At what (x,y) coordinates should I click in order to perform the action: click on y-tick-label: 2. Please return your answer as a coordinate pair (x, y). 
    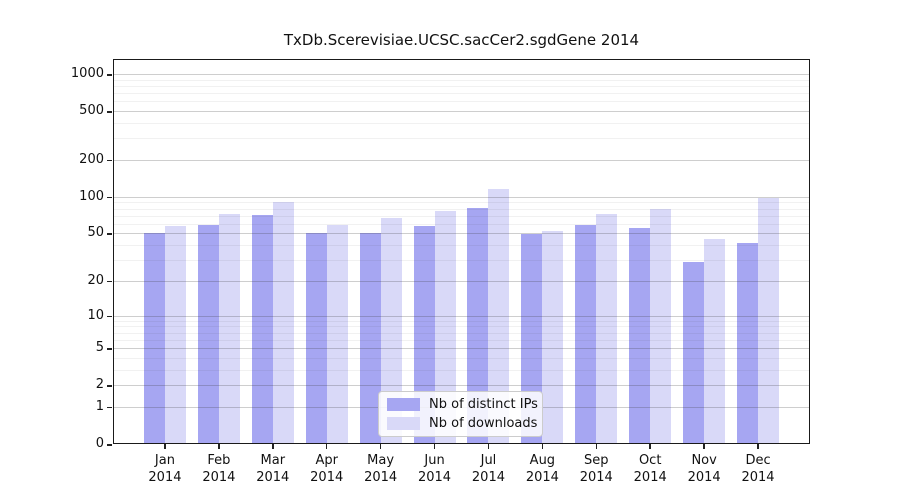
    Looking at the image, I should click on (99, 385).